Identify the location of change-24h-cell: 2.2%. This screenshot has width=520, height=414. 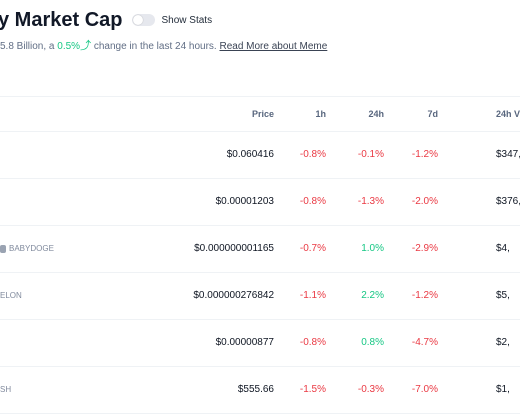
(372, 295).